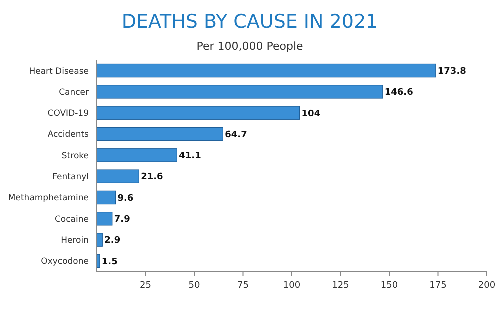 Image resolution: width=500 pixels, height=321 pixels. Describe the element at coordinates (74, 93) in the screenshot. I see `y-tick-label: Cancer` at that location.